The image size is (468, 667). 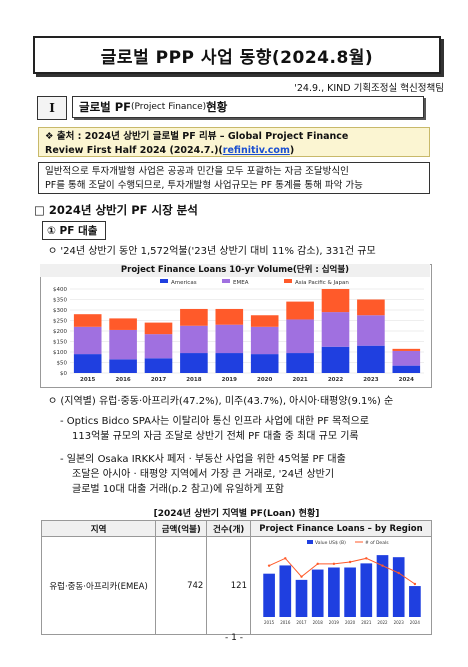 I want to click on department: '24.9., KIND 기획조정실 혁신정책팀, so click(x=369, y=88).